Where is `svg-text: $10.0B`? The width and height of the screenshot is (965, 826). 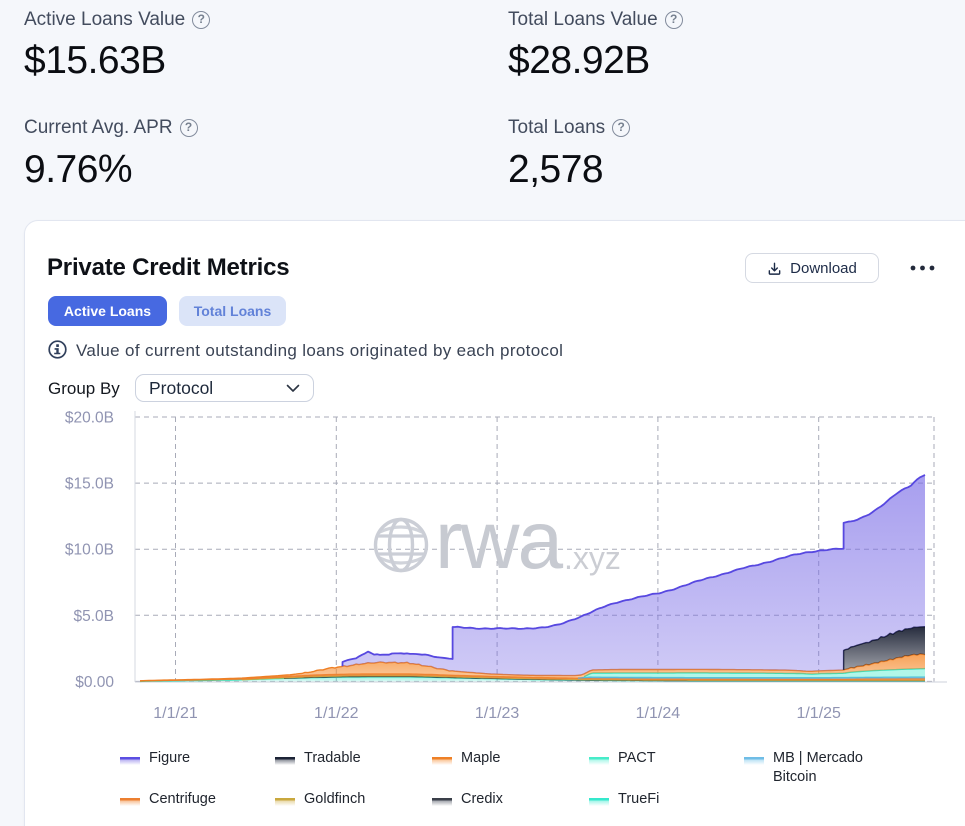
svg-text: $10.0B is located at coordinates (89, 550).